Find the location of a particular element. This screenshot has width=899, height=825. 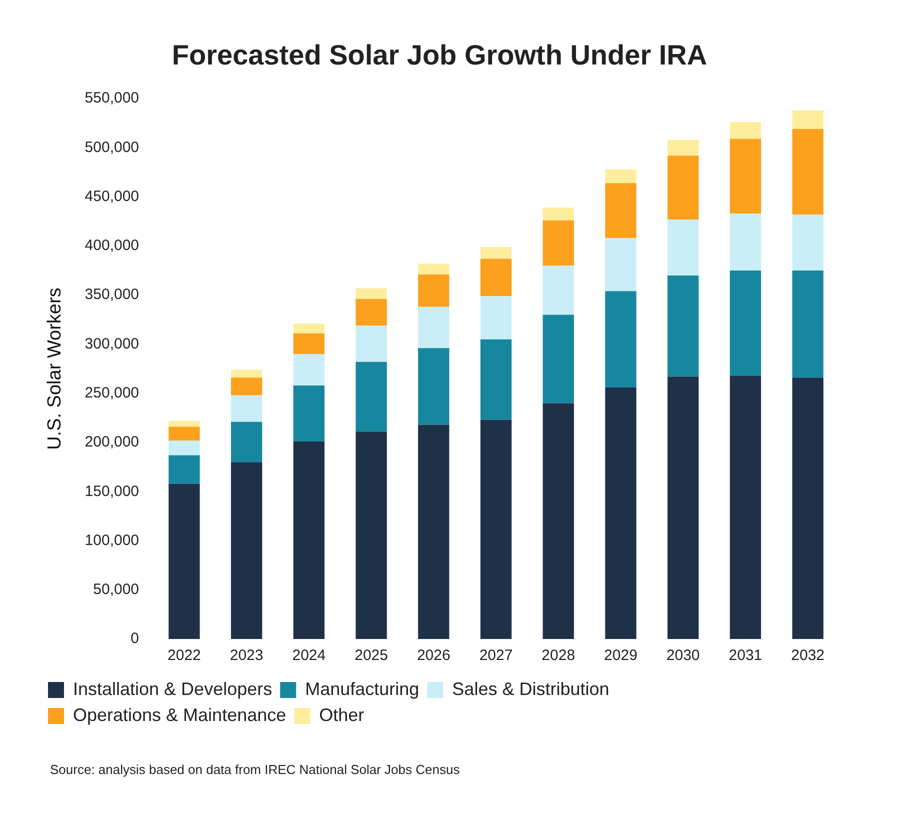

legend-label: Operations & Maintenance is located at coordinates (179, 714).